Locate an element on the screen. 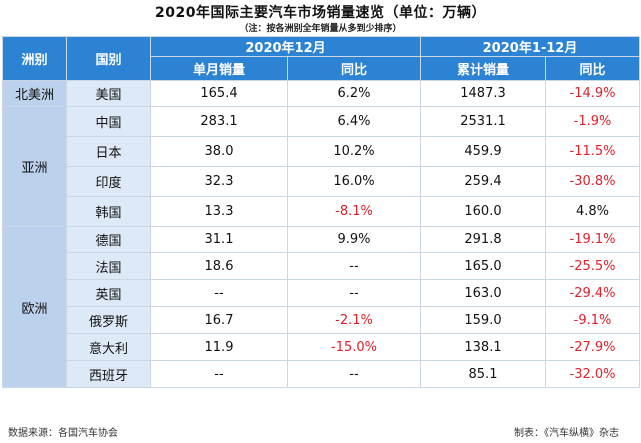 Image resolution: width=641 pixels, height=443 pixels. region-cell-europe: 欧洲 is located at coordinates (34, 307).